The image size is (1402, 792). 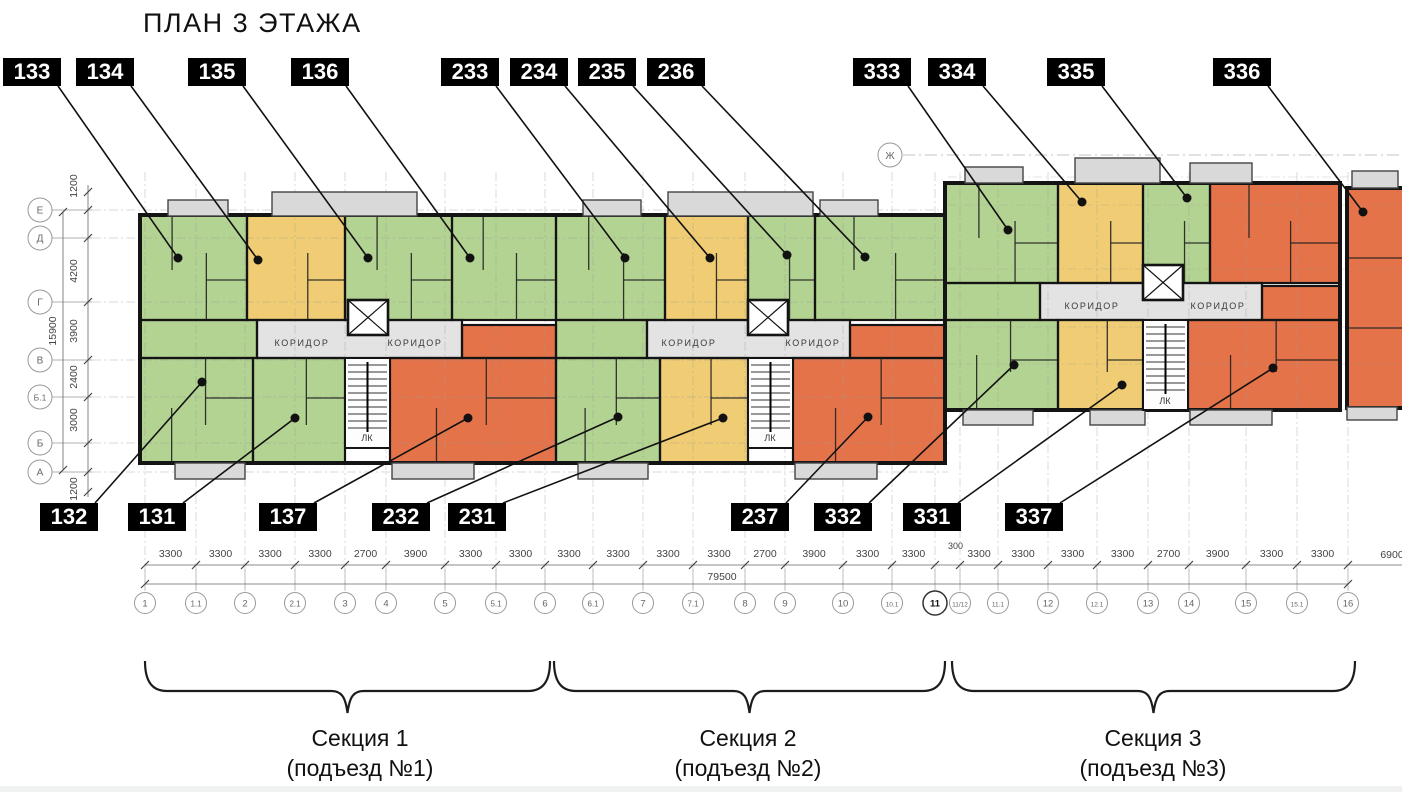 What do you see at coordinates (784, 604) in the screenshot?
I see `svg-text: 9` at bounding box center [784, 604].